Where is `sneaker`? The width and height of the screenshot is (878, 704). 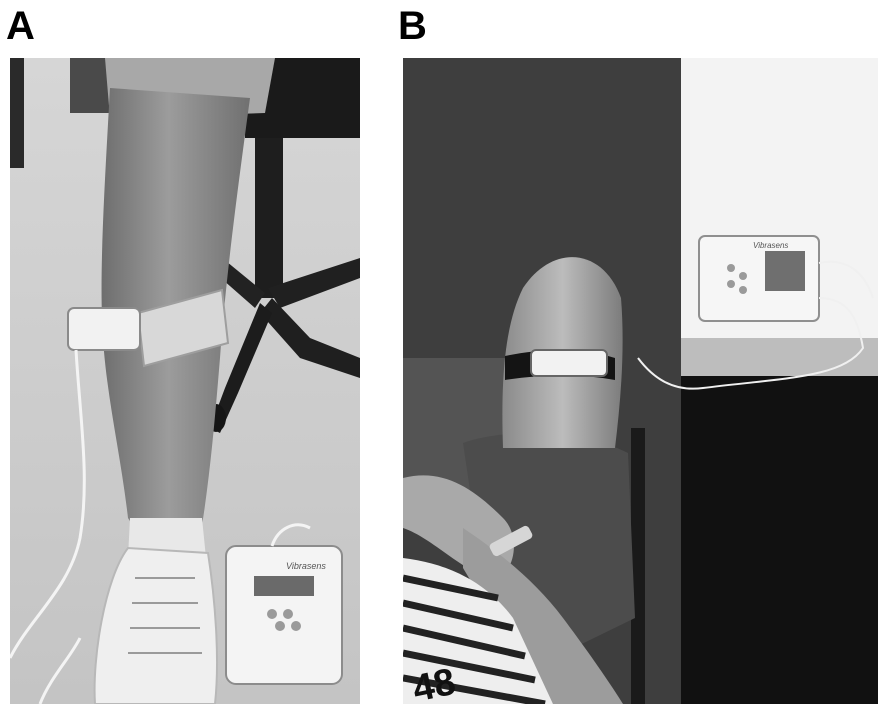
sneaker is located at coordinates (156, 625).